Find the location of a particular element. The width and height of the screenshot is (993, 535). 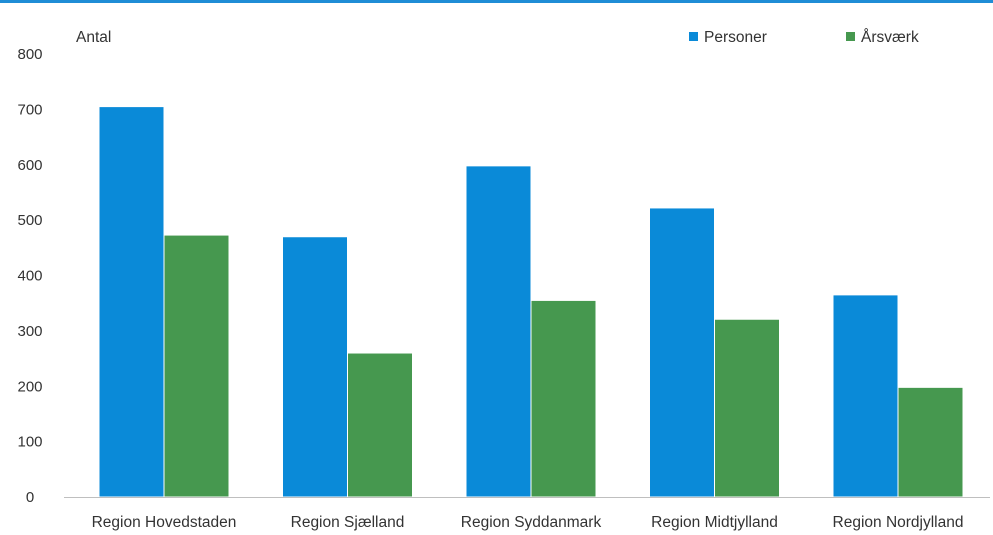

y-tick-label: 700 is located at coordinates (29, 109).